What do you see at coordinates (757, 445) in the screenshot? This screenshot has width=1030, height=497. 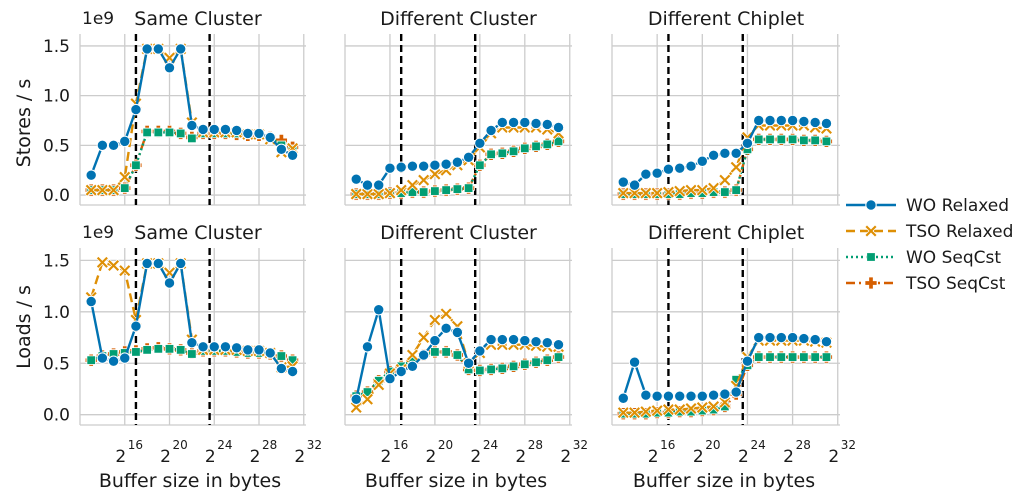 I see `x-tick-exponent: 24` at bounding box center [757, 445].